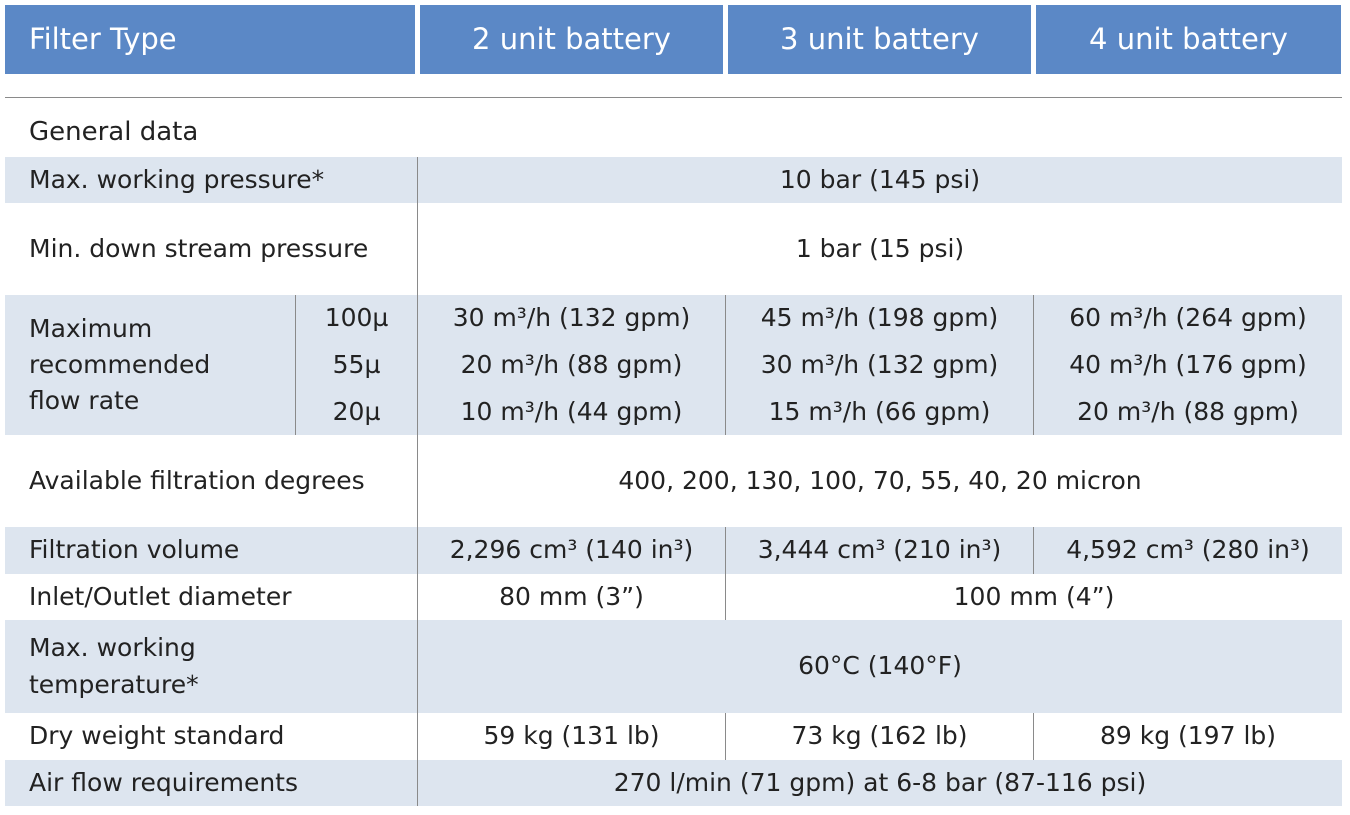 The width and height of the screenshot is (1350, 815). I want to click on row-label: Min. down stream pressure, so click(199, 248).